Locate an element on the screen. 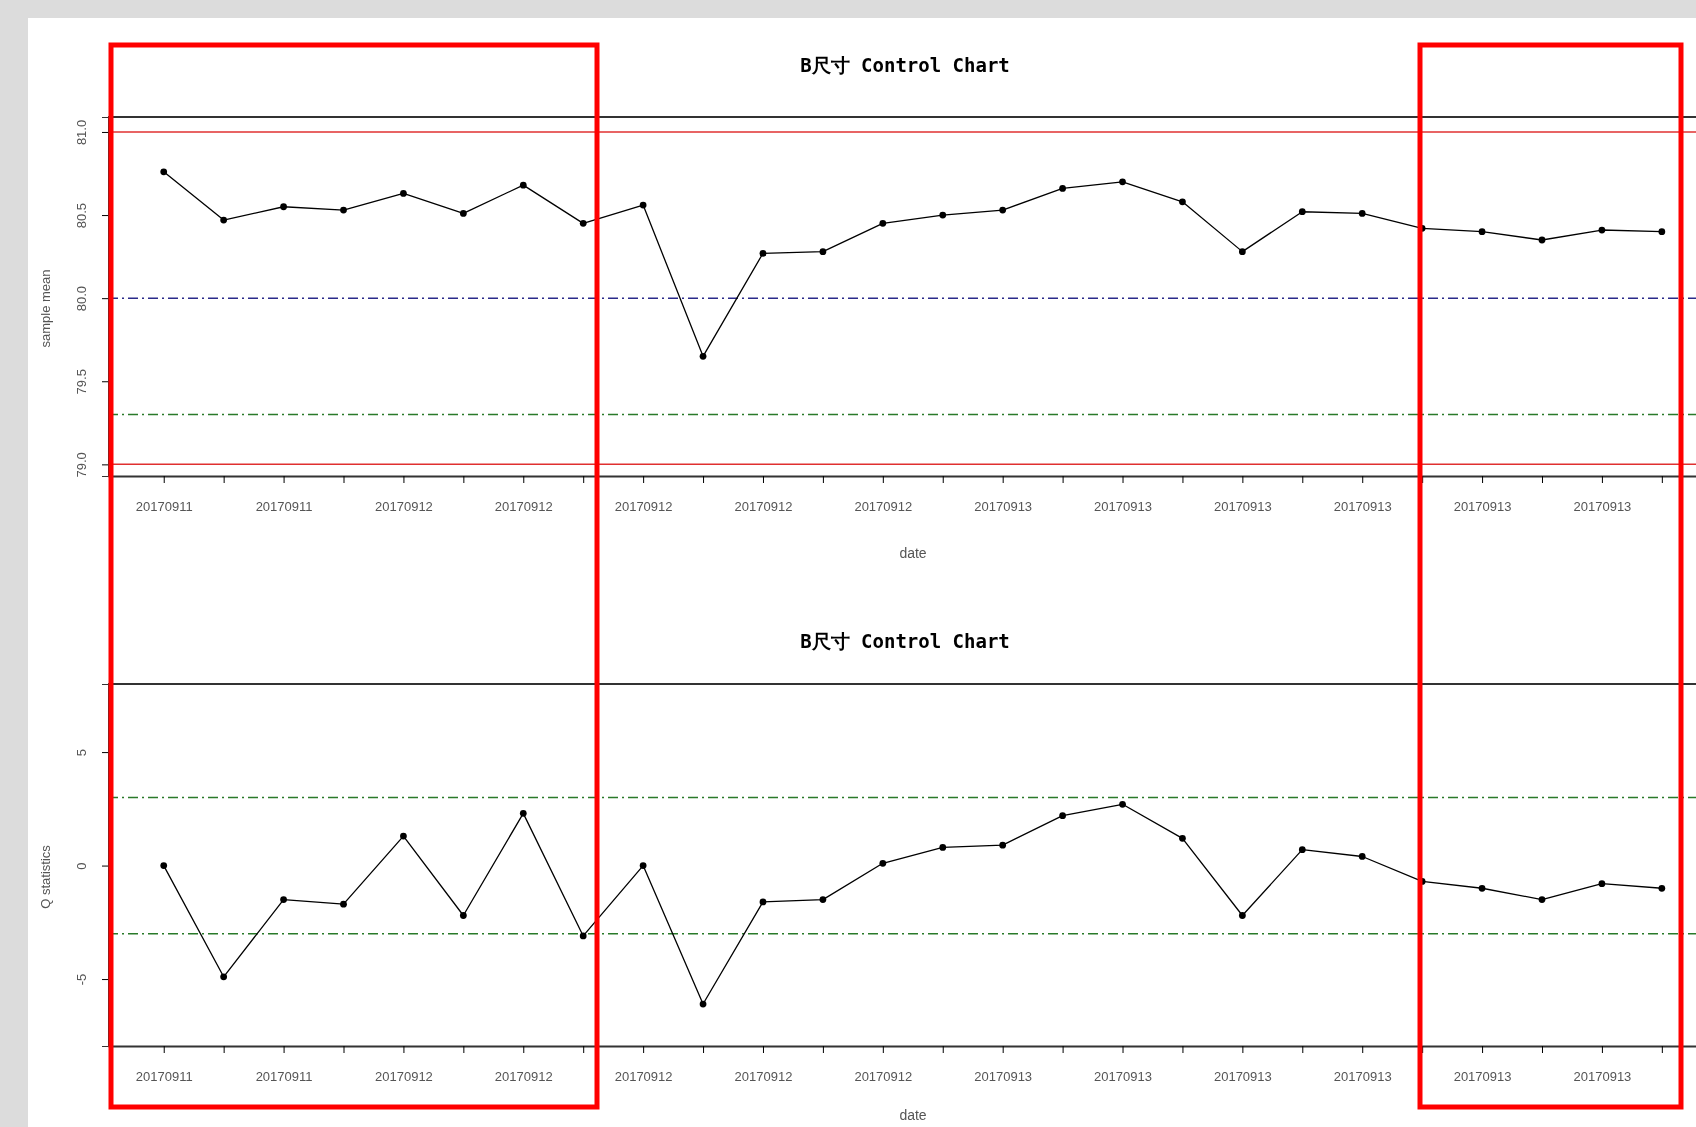 The image size is (1696, 1127). y-tick-label: 81.0 is located at coordinates (81, 132).